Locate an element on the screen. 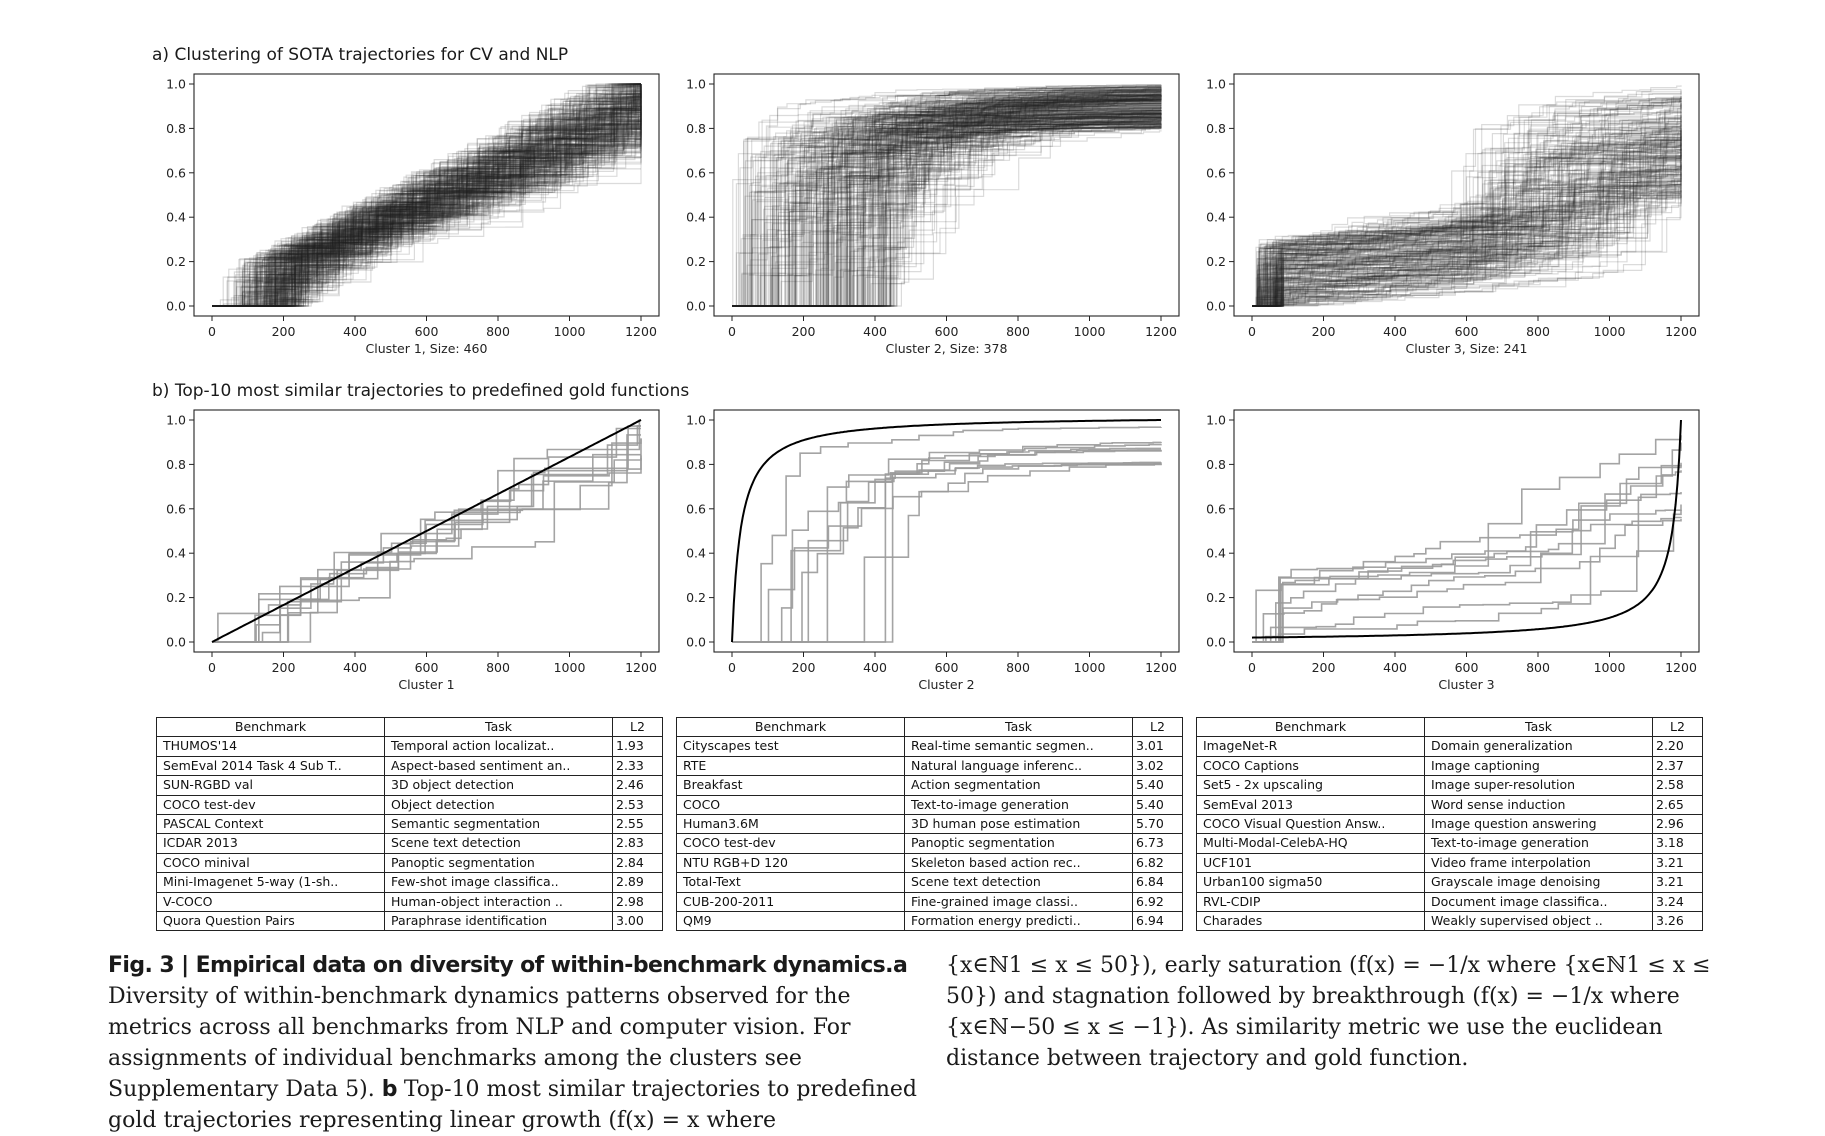 This screenshot has height=1136, width=1825. y-tick-label: 0.6 is located at coordinates (1216, 508).